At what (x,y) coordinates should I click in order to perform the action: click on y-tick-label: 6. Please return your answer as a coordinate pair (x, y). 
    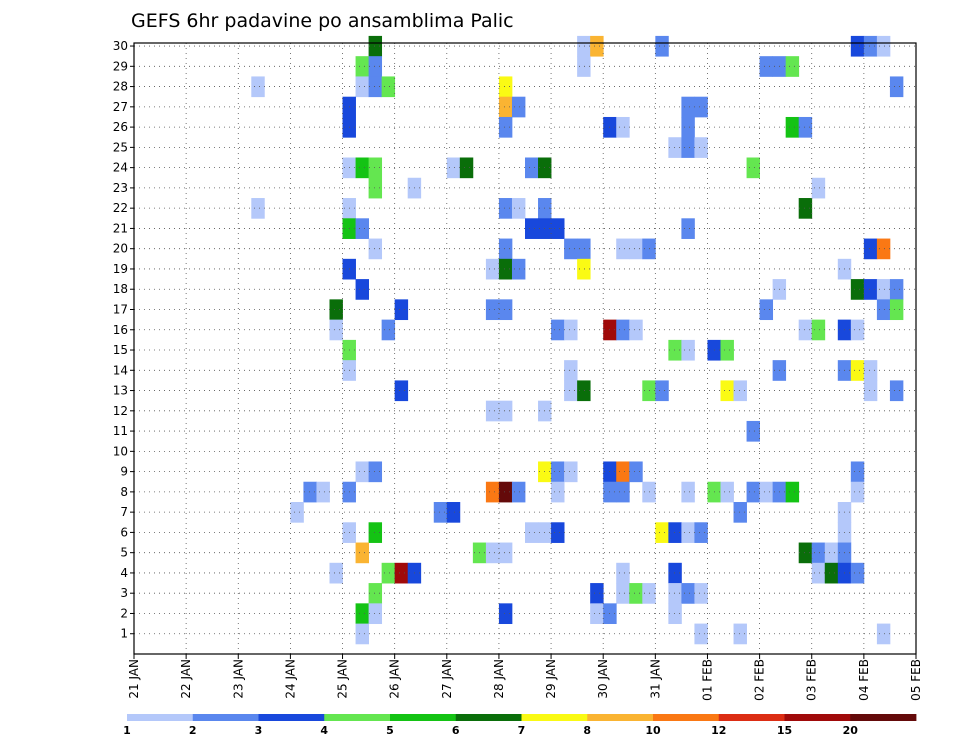
    Looking at the image, I should click on (124, 532).